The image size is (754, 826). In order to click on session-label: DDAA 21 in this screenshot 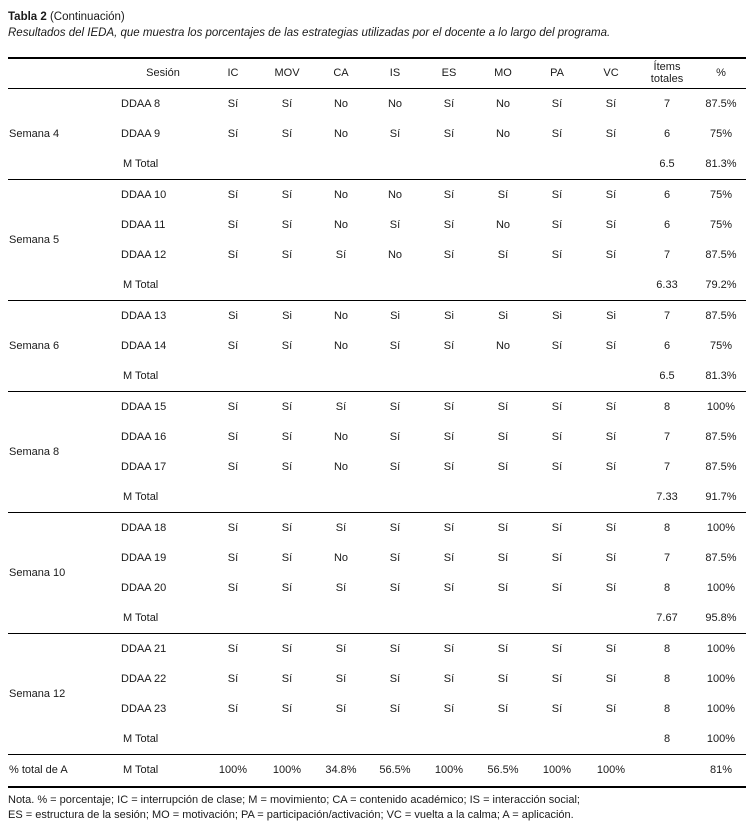, I will do `click(163, 648)`.